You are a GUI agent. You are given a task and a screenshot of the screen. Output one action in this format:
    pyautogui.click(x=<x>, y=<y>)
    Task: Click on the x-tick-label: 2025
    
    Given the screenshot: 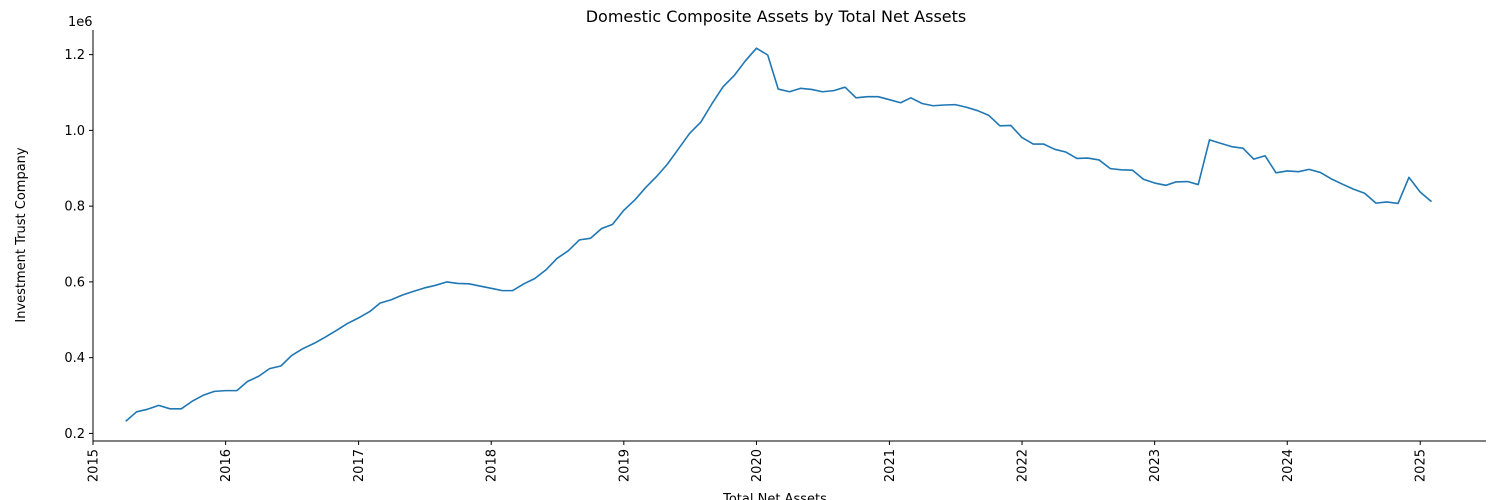 What is the action you would take?
    pyautogui.click(x=1421, y=465)
    